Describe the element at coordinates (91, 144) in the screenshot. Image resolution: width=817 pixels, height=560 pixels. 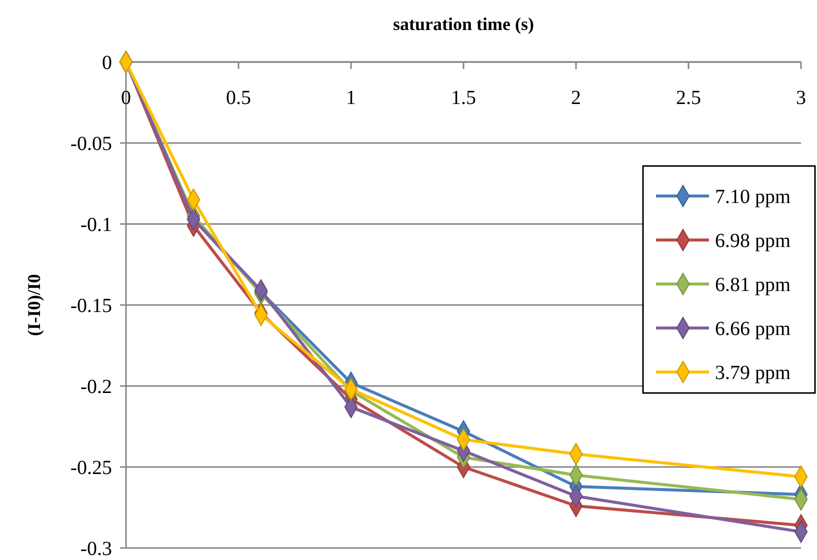
I see `y-tick-label: -0.05` at that location.